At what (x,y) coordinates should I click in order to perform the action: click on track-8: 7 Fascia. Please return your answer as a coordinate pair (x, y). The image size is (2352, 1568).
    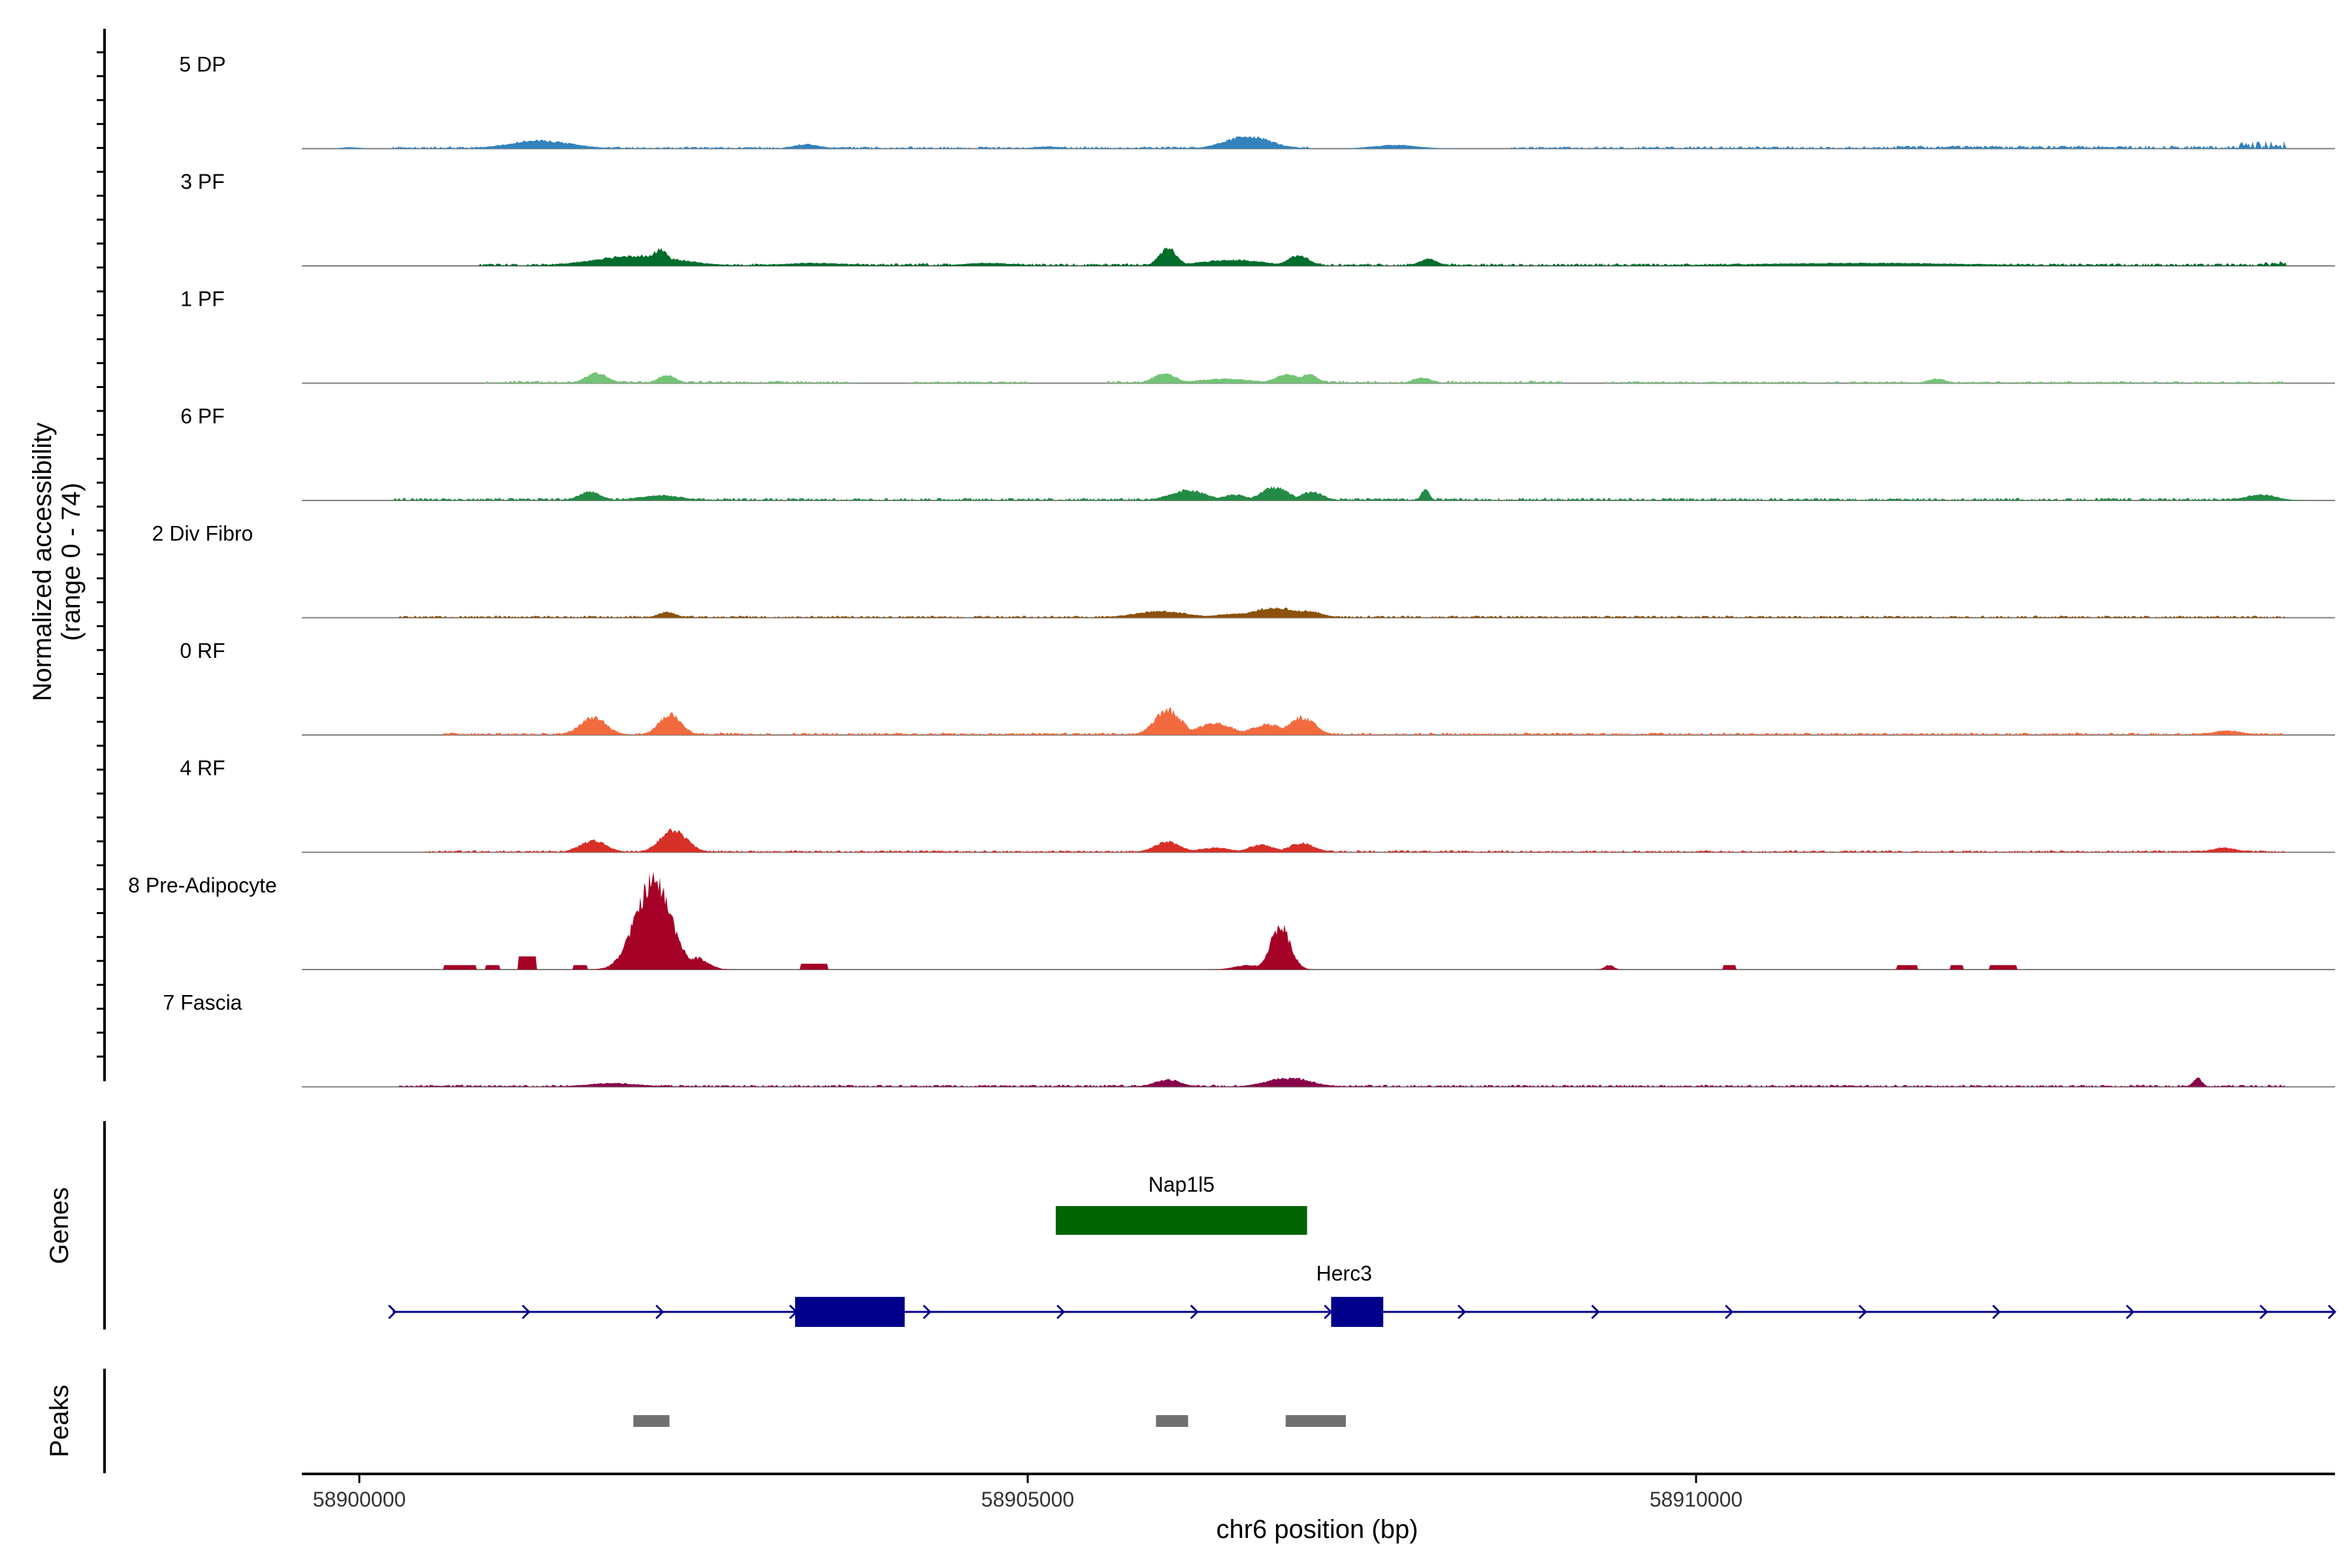
    Looking at the image, I should click on (1249, 1039).